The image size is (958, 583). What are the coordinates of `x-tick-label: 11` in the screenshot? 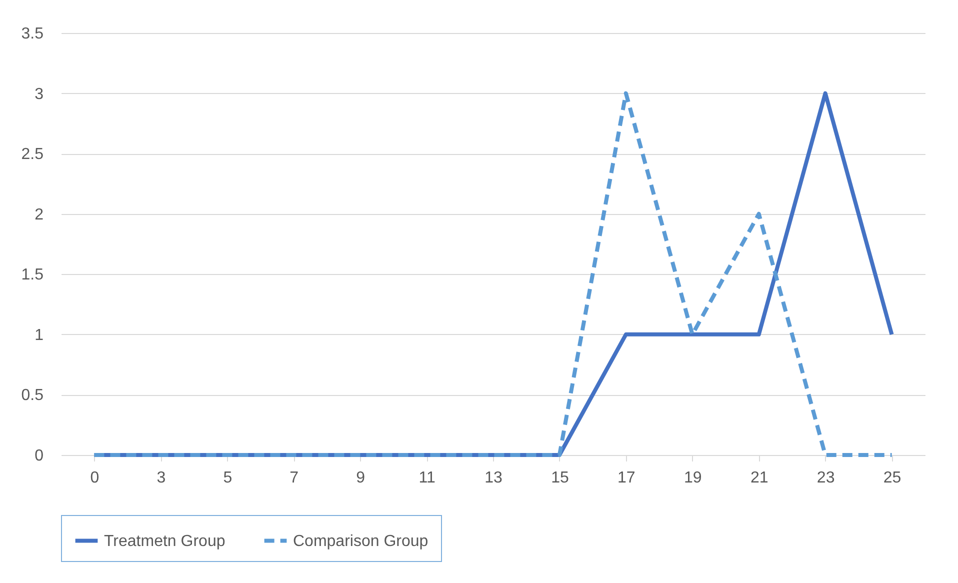 It's located at (427, 478).